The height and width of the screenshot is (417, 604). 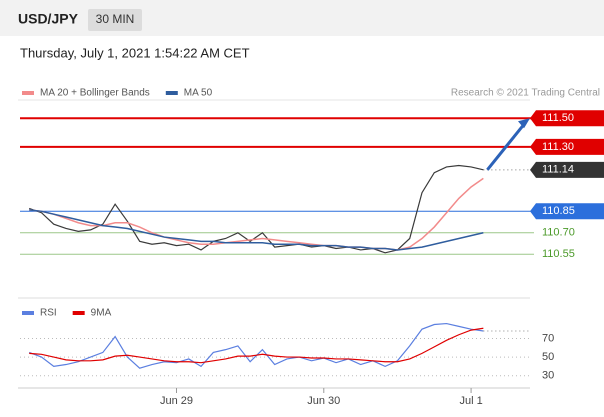 What do you see at coordinates (558, 211) in the screenshot?
I see `level-label: 110.85` at bounding box center [558, 211].